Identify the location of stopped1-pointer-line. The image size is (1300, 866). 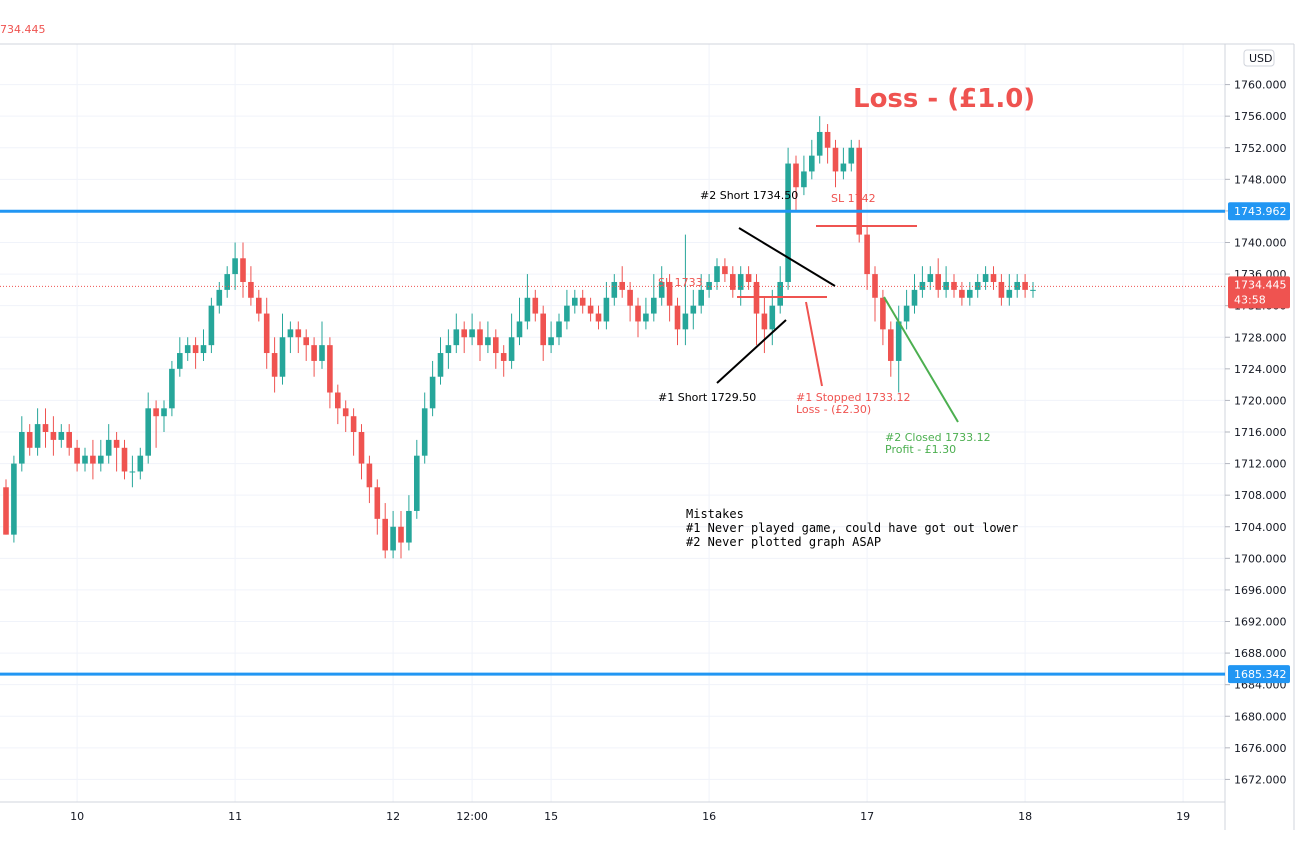
(814, 344).